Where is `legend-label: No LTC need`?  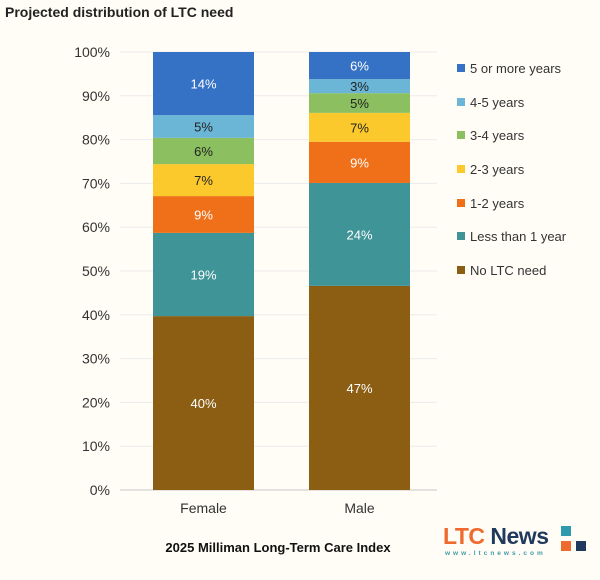 legend-label: No LTC need is located at coordinates (508, 270).